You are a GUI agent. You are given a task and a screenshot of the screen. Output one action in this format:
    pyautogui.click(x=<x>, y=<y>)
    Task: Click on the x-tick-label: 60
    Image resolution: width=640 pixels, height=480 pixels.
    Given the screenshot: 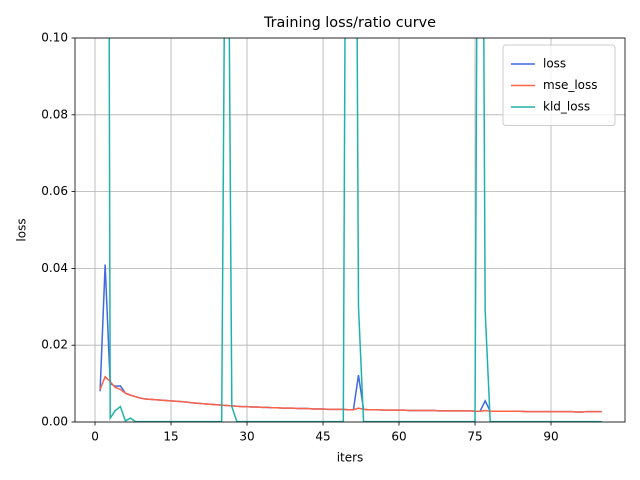 What is the action you would take?
    pyautogui.click(x=398, y=437)
    